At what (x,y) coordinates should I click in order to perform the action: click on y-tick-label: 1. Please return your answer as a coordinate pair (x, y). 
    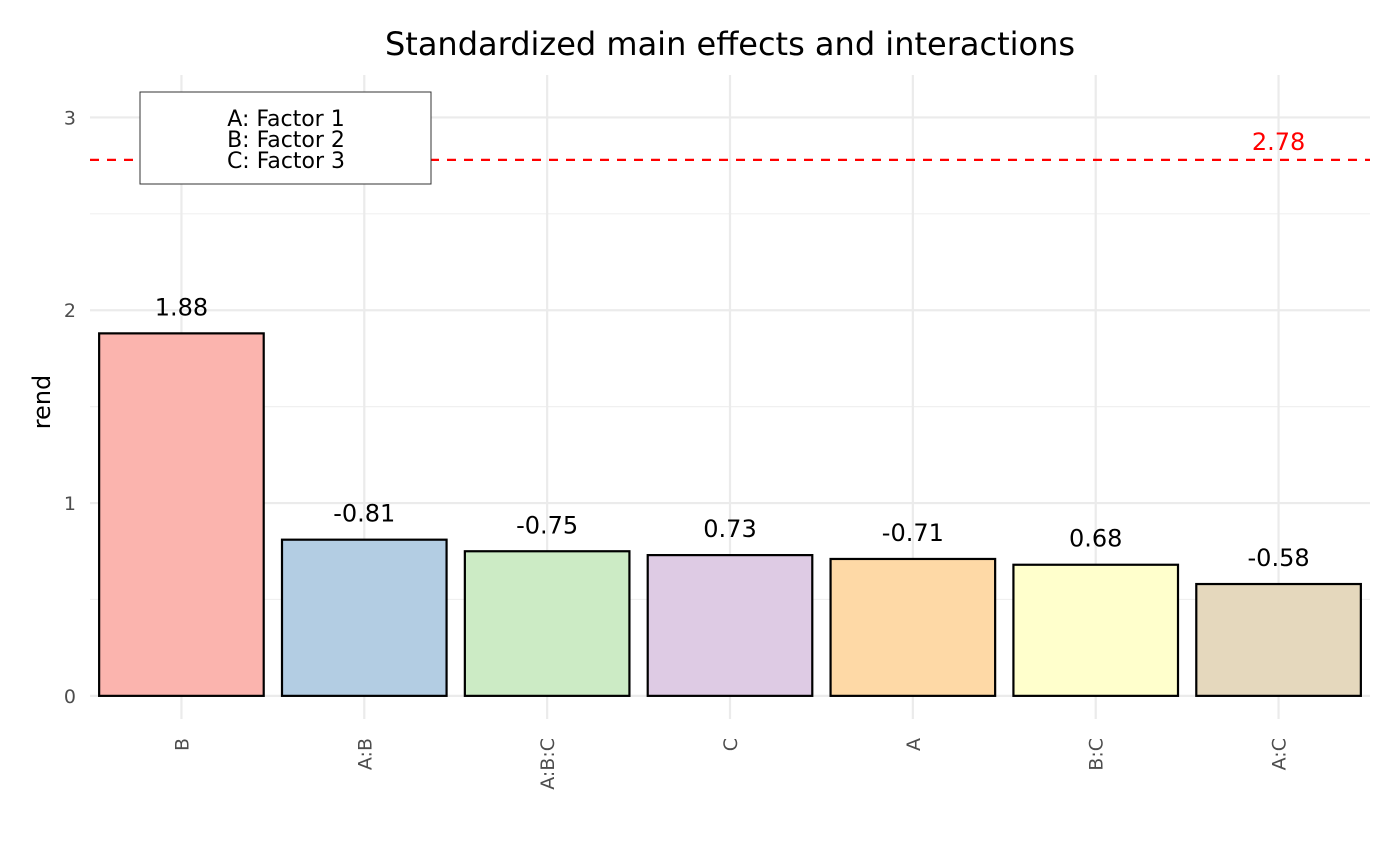
    Looking at the image, I should click on (70, 504).